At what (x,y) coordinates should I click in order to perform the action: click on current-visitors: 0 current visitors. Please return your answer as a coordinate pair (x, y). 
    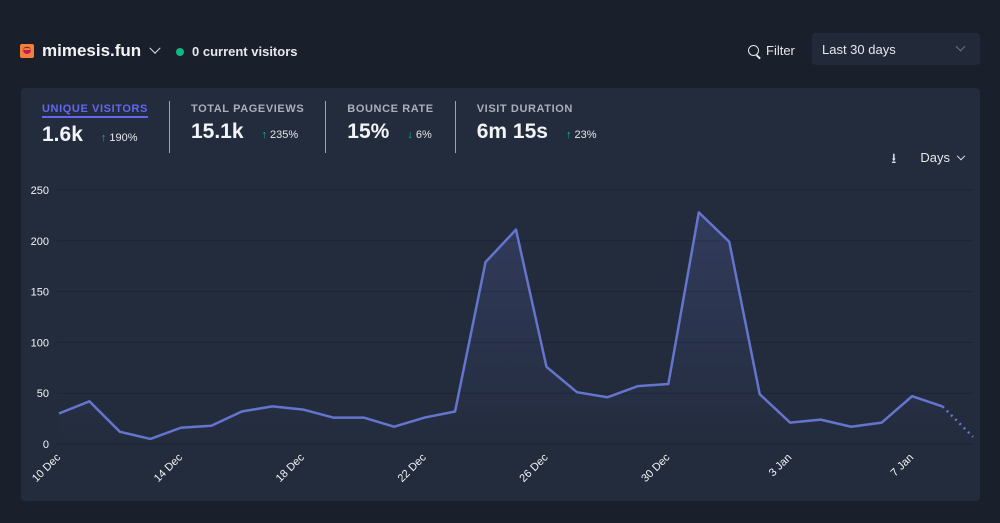
    Looking at the image, I should click on (237, 51).